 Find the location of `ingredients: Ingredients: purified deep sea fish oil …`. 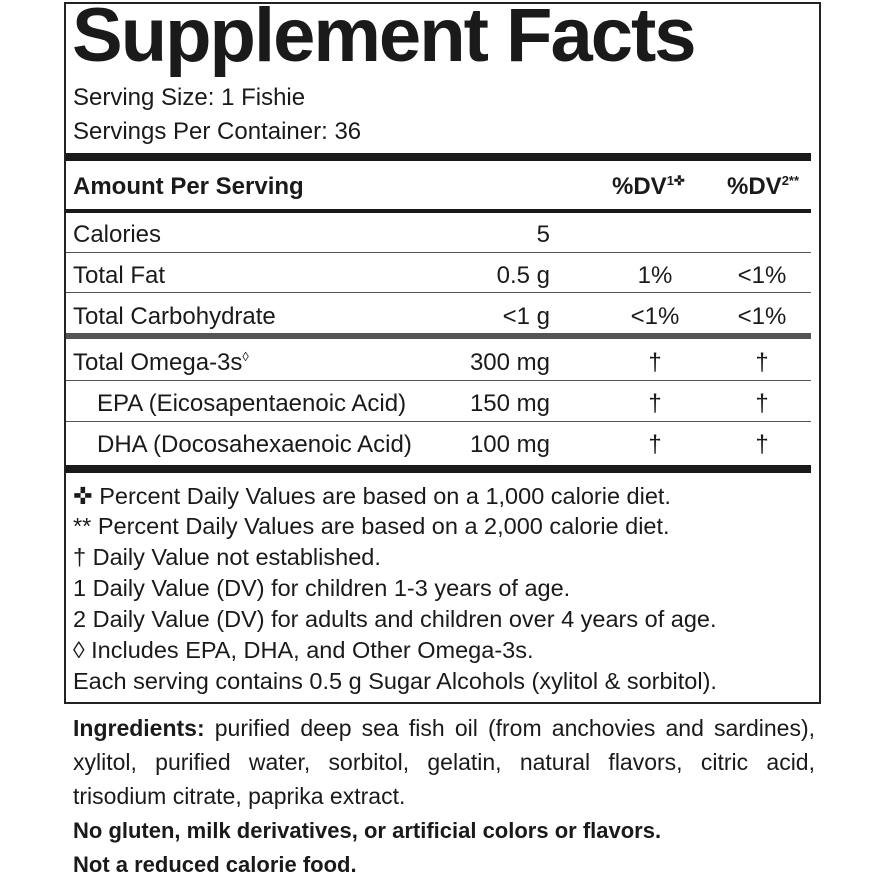

ingredients: Ingredients: purified deep sea fish oil … is located at coordinates (444, 762).